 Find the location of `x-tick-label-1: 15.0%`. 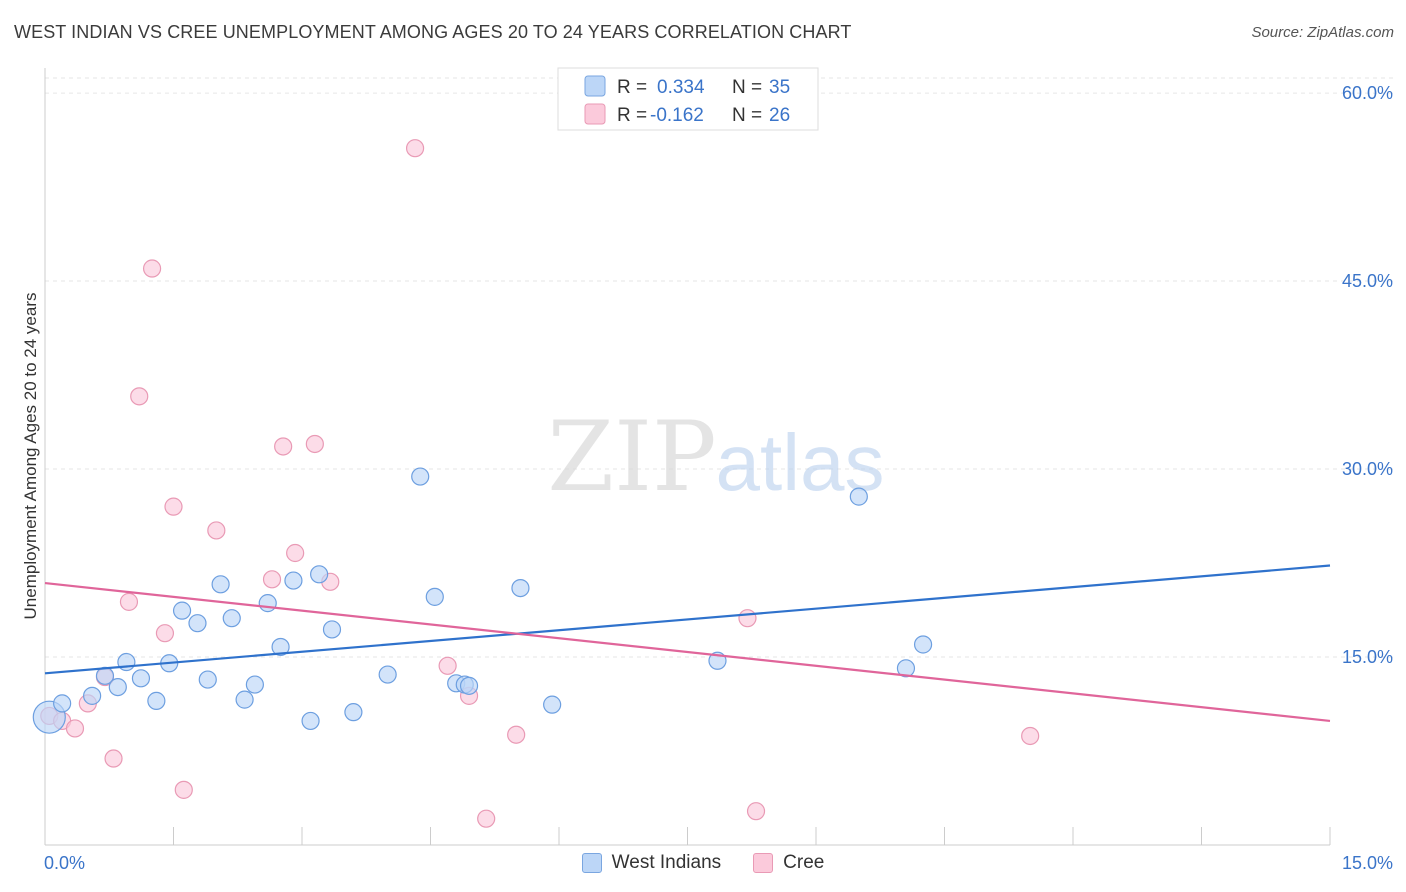

x-tick-label-1: 15.0% is located at coordinates (1367, 863).